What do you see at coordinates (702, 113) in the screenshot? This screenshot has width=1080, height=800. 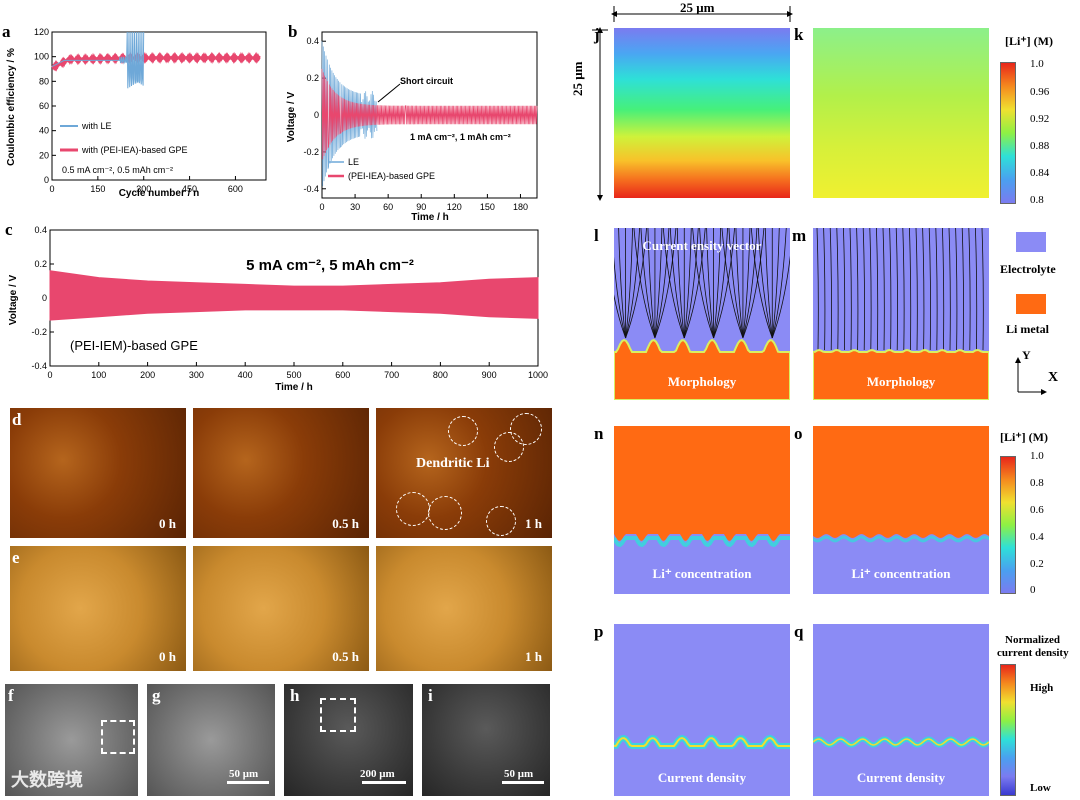 I see `sim-j-concentration` at bounding box center [702, 113].